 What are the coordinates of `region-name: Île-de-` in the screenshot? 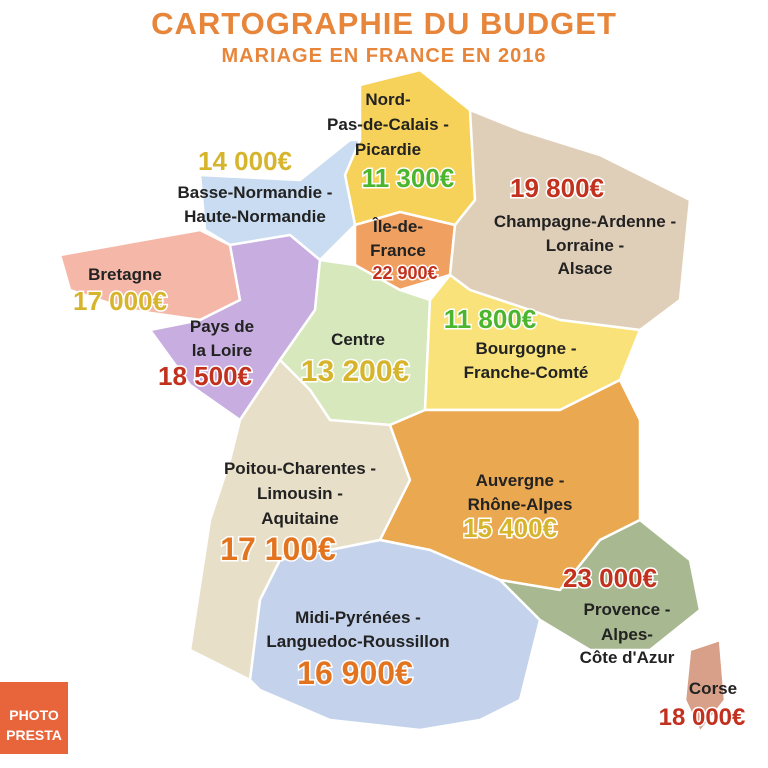 It's located at (397, 226).